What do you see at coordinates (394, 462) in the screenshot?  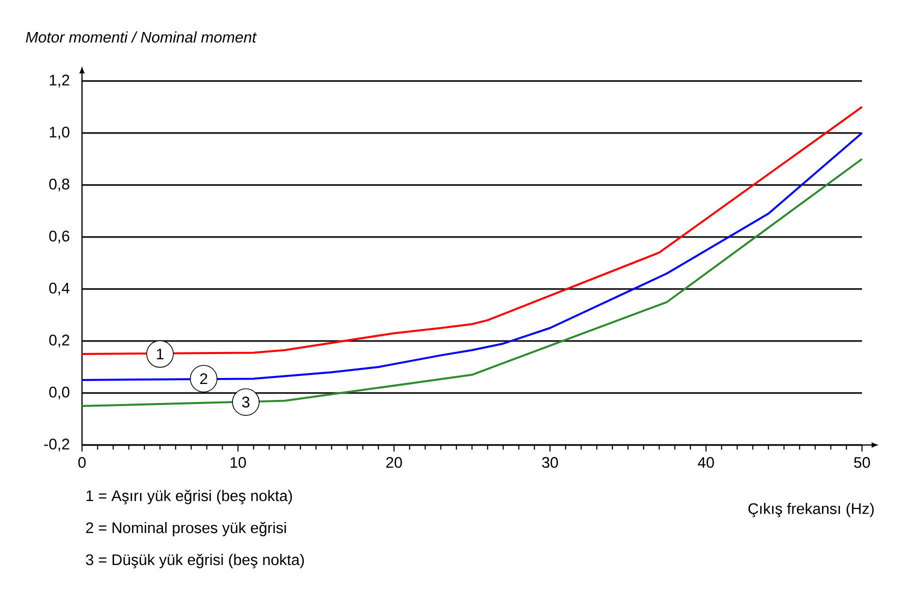 I see `x-tick-label: 20` at bounding box center [394, 462].